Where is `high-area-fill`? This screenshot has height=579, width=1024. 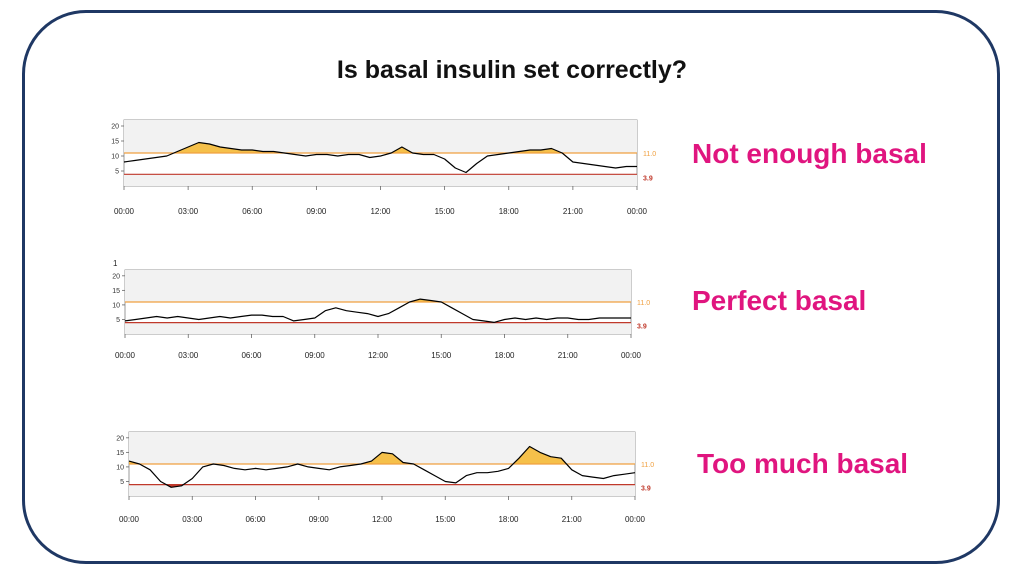
high-area-fill is located at coordinates (382, 455).